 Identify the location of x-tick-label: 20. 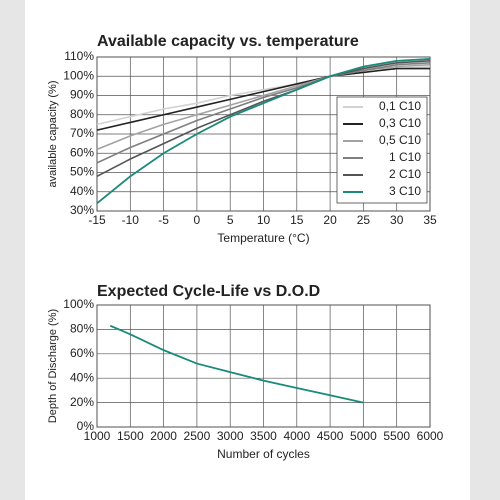
(330, 220).